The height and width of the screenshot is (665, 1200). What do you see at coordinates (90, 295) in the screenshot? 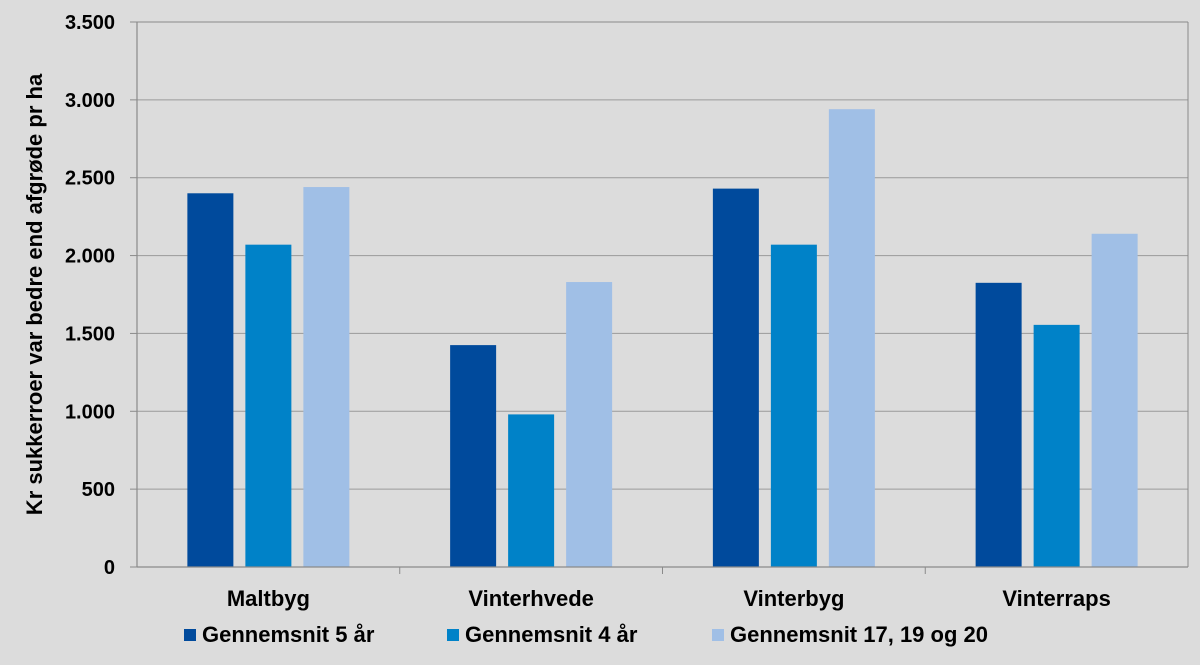
I see `y-tick-labels: 0 500 1.000 1.500 2.000 2.500 3.000 3.500` at bounding box center [90, 295].